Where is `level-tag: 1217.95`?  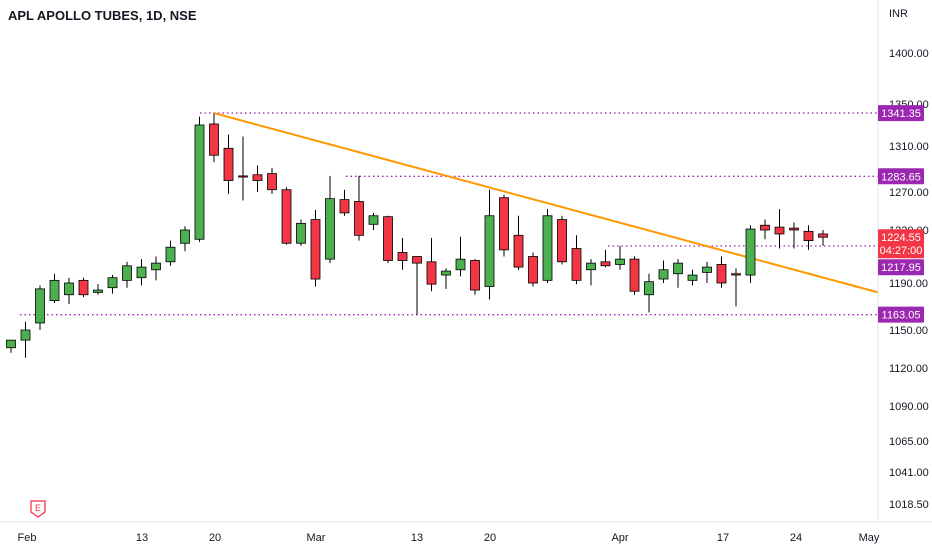 level-tag: 1217.95 is located at coordinates (901, 268).